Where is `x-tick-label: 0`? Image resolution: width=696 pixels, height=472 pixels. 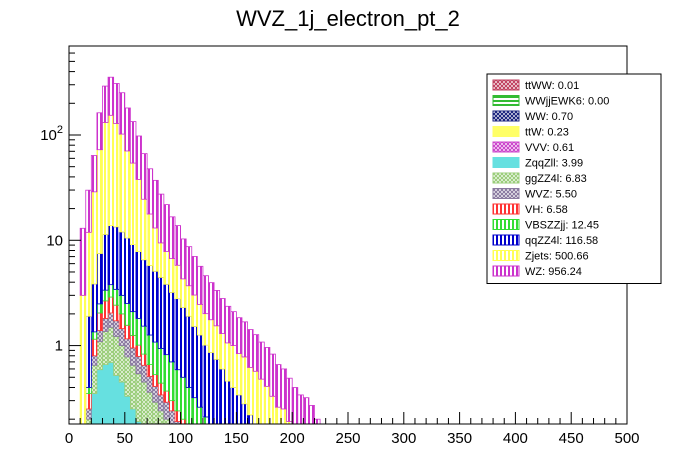
x-tick-label: 0 is located at coordinates (69, 438).